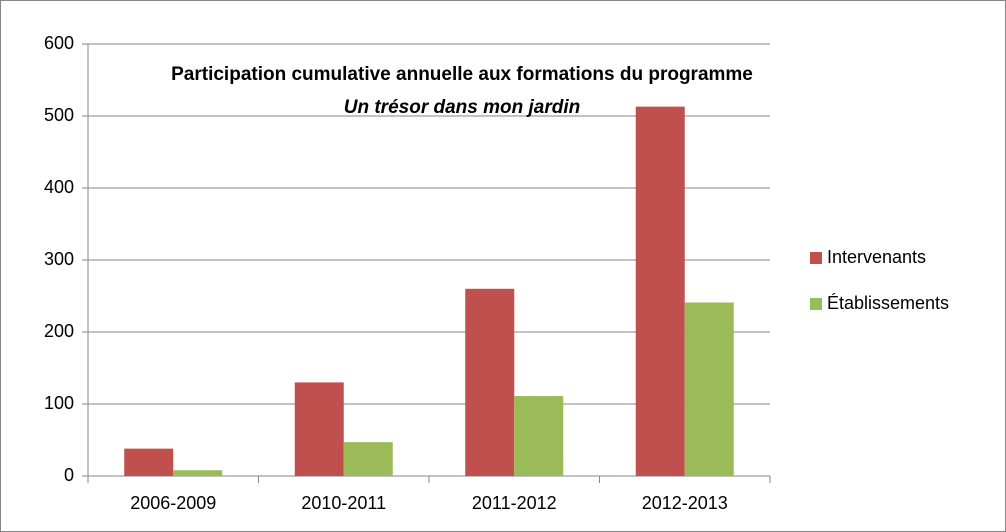 The height and width of the screenshot is (532, 1006). I want to click on y-tick-label: 100, so click(59, 403).